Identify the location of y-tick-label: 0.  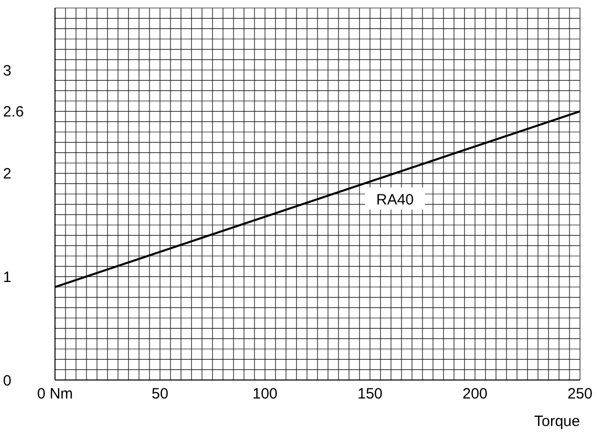
(7, 381).